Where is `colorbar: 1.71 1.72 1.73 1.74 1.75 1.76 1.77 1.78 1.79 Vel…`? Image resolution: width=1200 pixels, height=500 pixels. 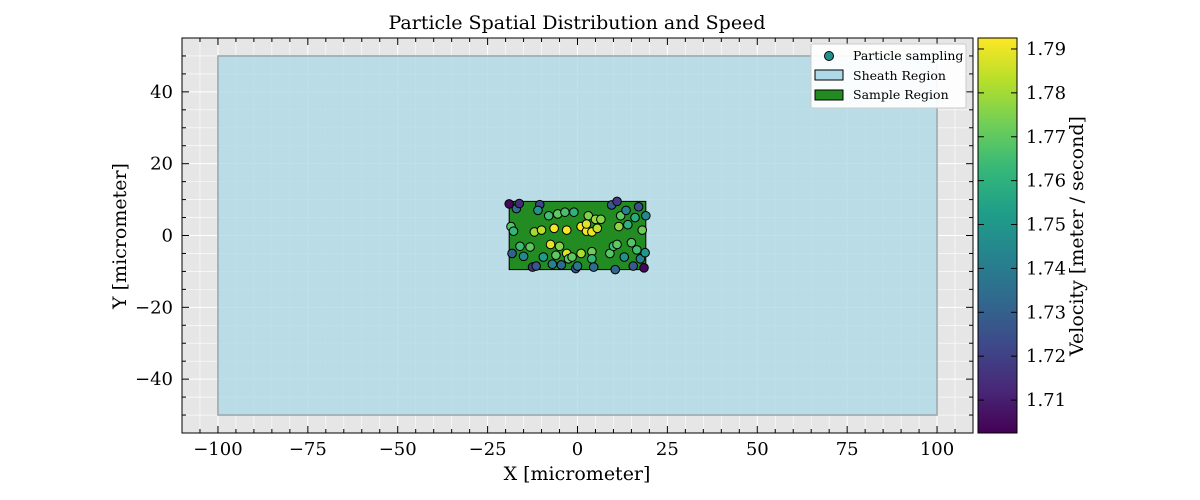 colorbar: 1.71 1.72 1.73 1.74 1.75 1.76 1.77 1.78 1.79 Vel… is located at coordinates (1032, 235).